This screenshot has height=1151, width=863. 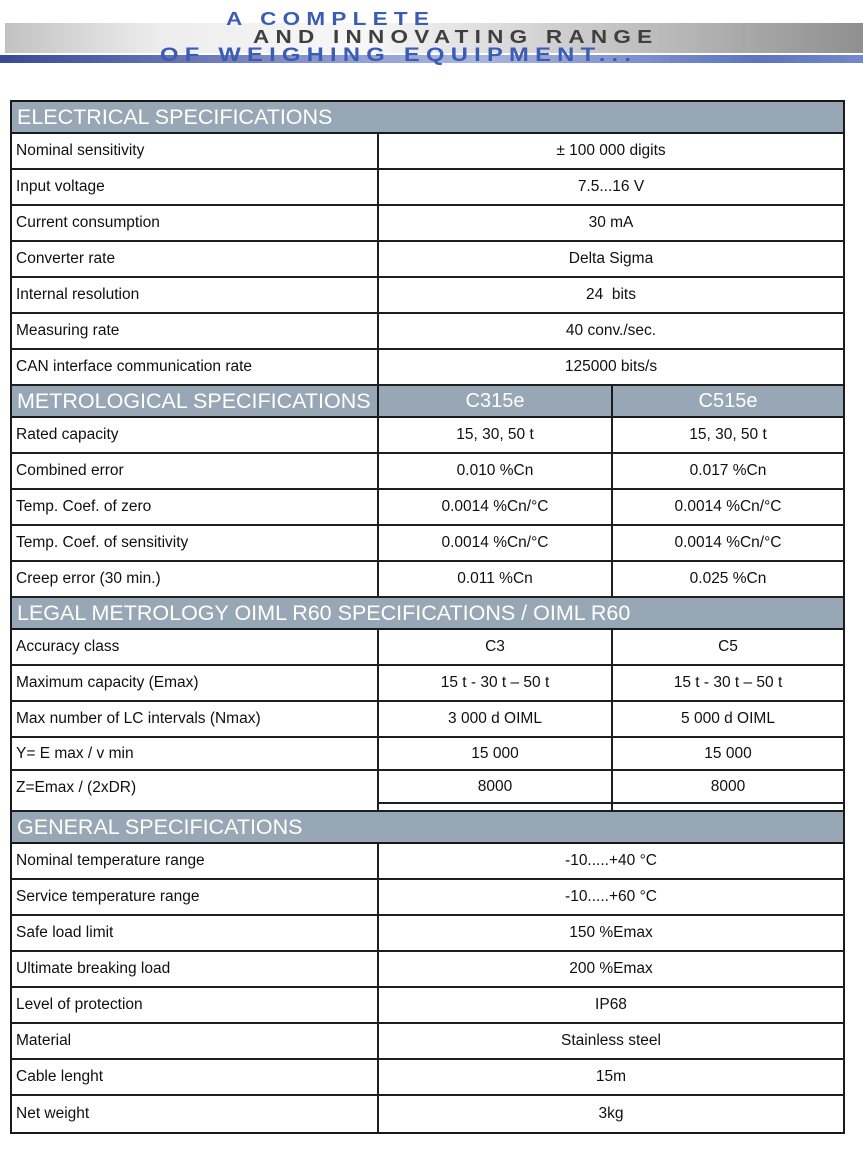 I want to click on spec-value: 3 000 d OIML, so click(x=494, y=720).